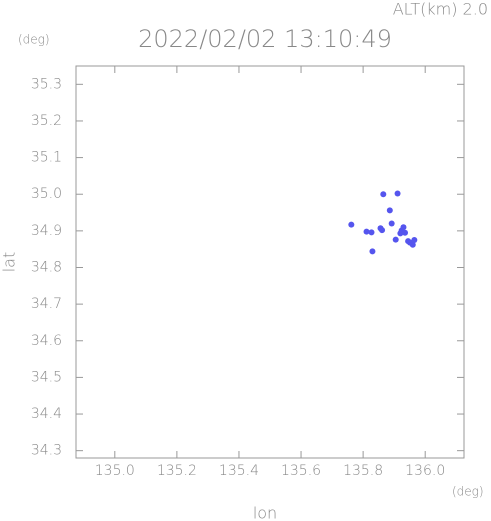  What do you see at coordinates (46, 267) in the screenshot?
I see `y-tick-label: 34.8` at bounding box center [46, 267].